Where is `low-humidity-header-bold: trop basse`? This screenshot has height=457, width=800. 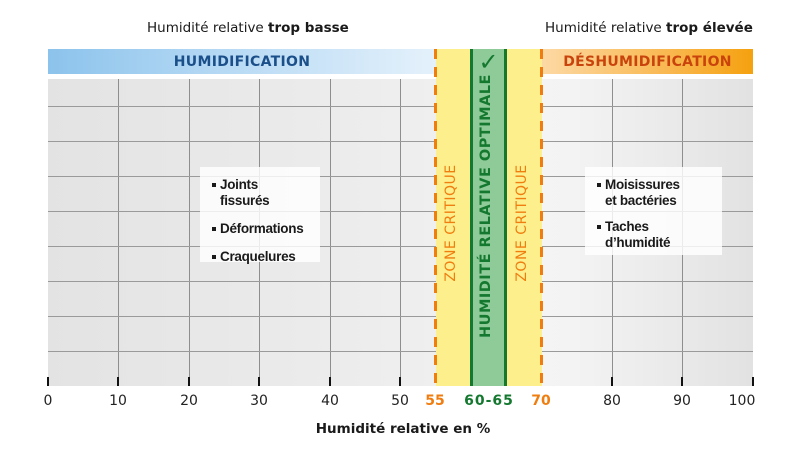 low-humidity-header-bold: trop basse is located at coordinates (308, 28).